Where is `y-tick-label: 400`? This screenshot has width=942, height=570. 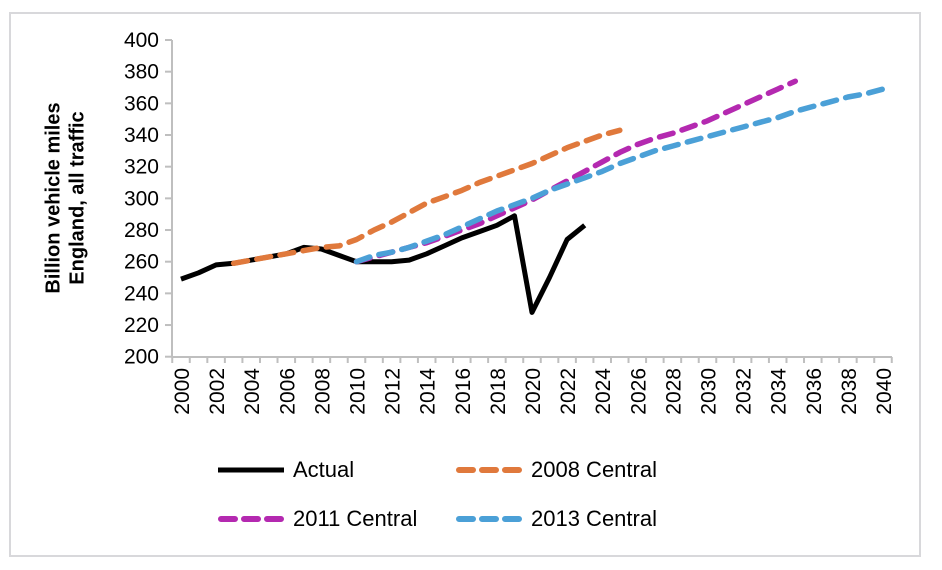 y-tick-label: 400 is located at coordinates (141, 40).